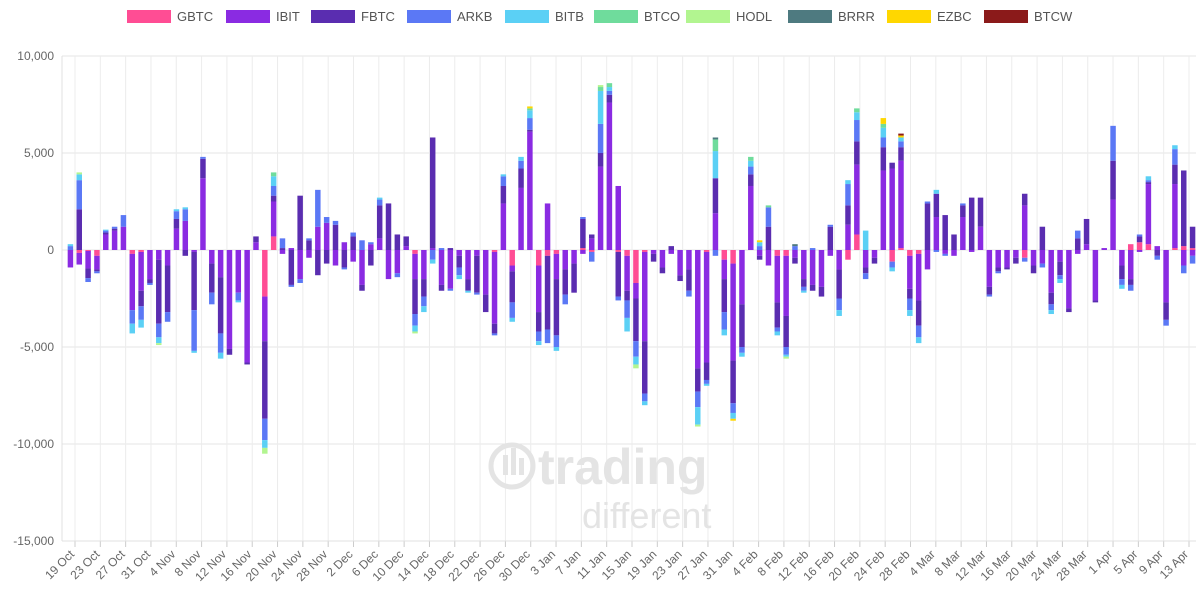 Image resolution: width=1200 pixels, height=600 pixels. I want to click on legend-item-fbtc: FBTC, so click(353, 16).